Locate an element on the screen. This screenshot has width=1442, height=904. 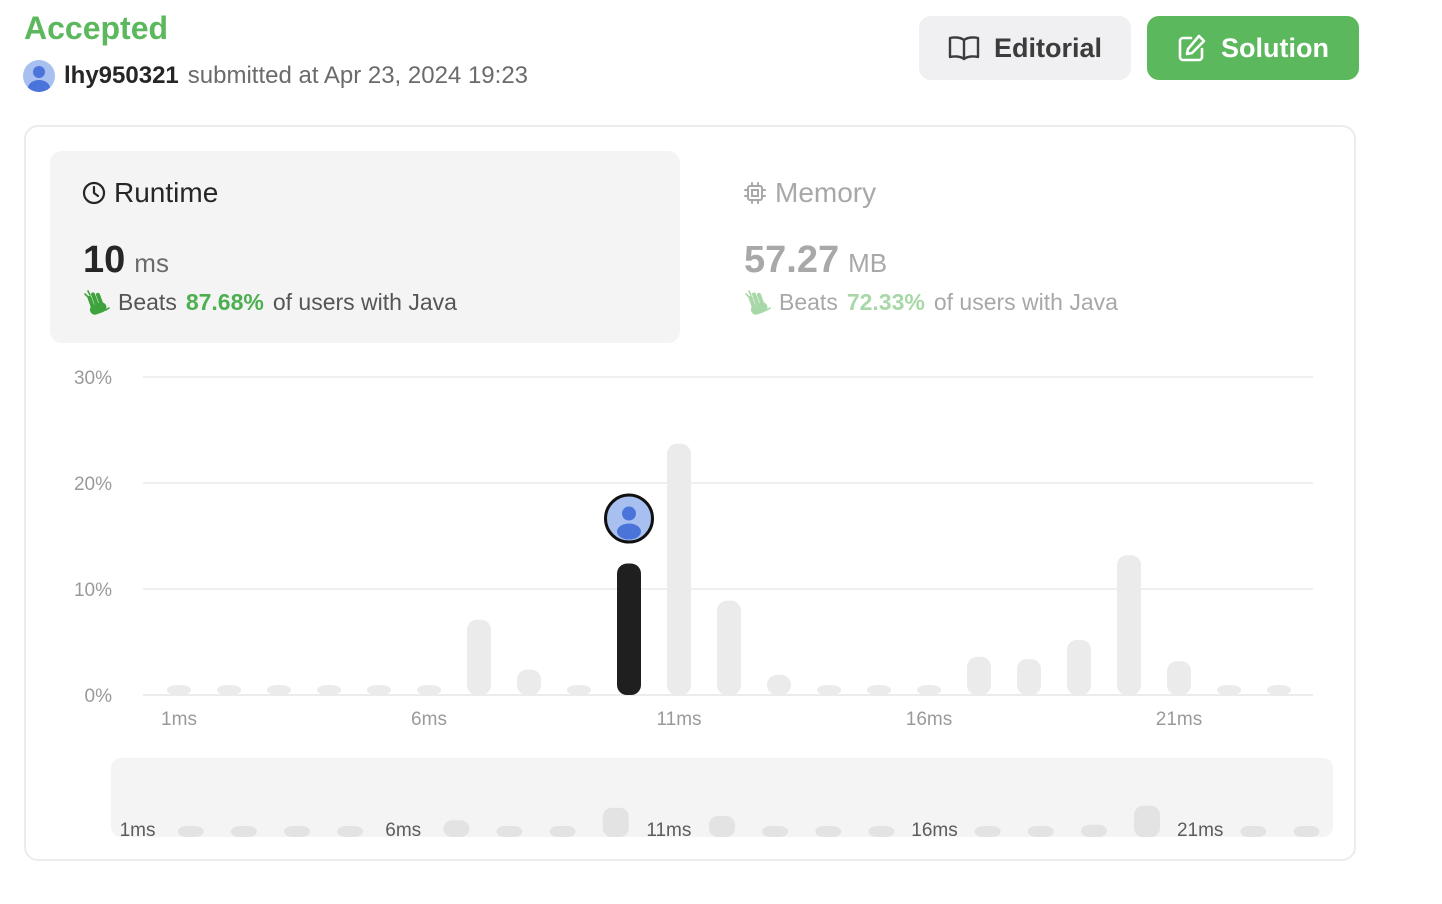
x-tick-label: 1ms is located at coordinates (179, 719).